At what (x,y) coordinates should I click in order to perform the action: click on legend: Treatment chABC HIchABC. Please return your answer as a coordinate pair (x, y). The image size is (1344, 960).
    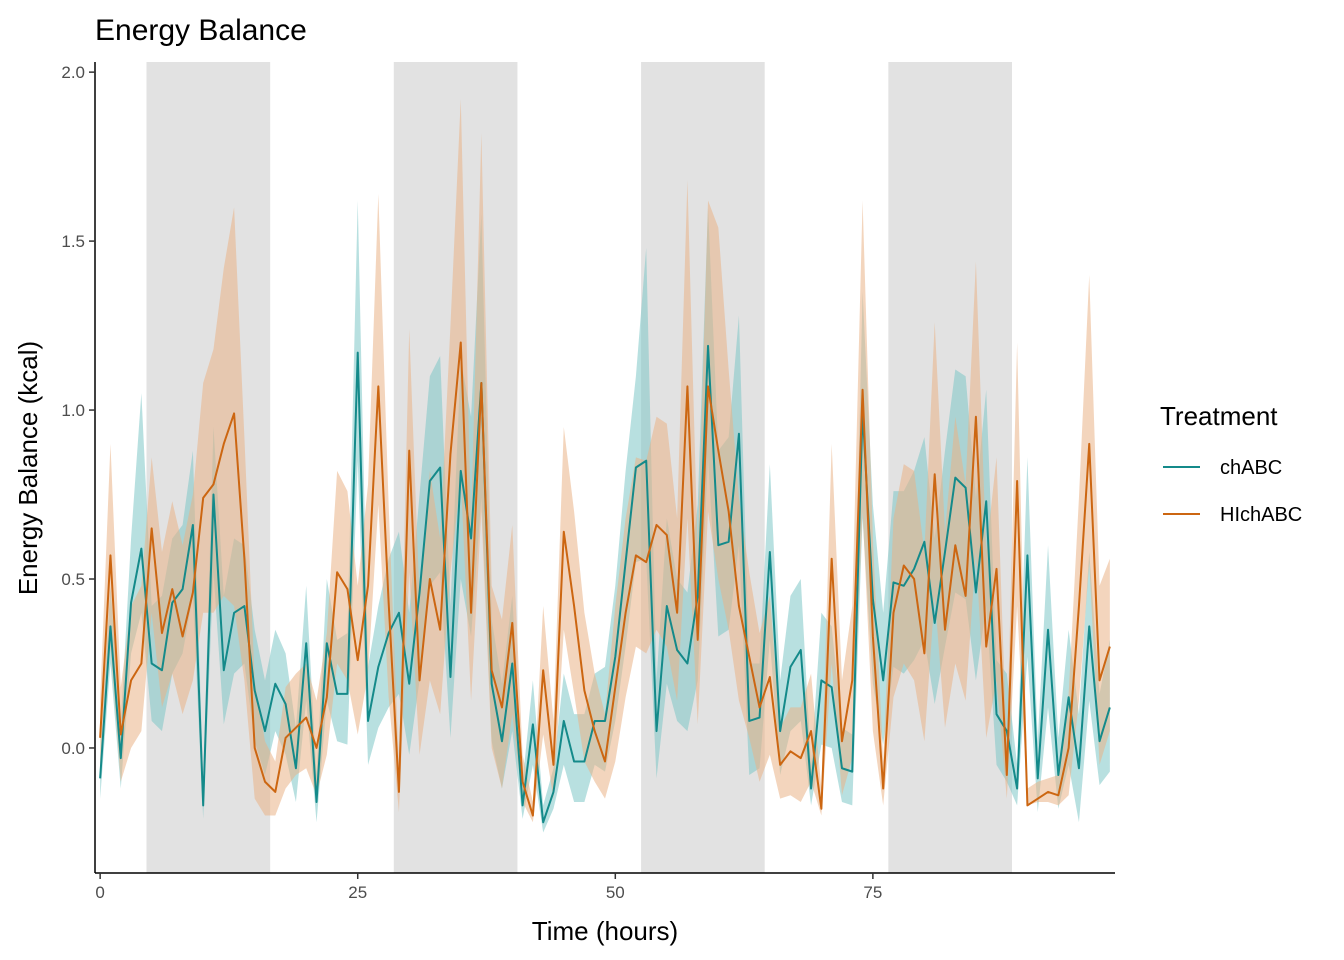
    Looking at the image, I should click on (1231, 463).